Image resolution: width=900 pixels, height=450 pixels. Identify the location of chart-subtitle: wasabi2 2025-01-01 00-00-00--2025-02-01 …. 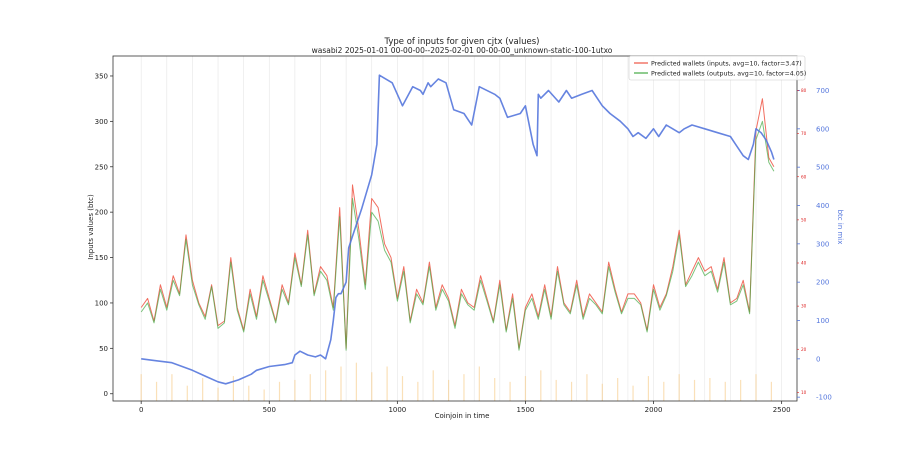
(462, 50).